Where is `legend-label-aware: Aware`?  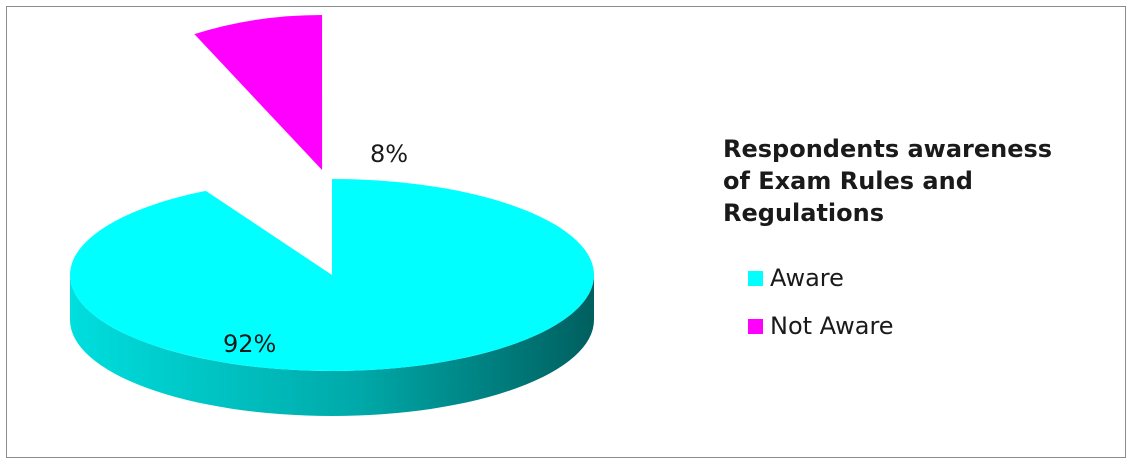 legend-label-aware: Aware is located at coordinates (807, 278).